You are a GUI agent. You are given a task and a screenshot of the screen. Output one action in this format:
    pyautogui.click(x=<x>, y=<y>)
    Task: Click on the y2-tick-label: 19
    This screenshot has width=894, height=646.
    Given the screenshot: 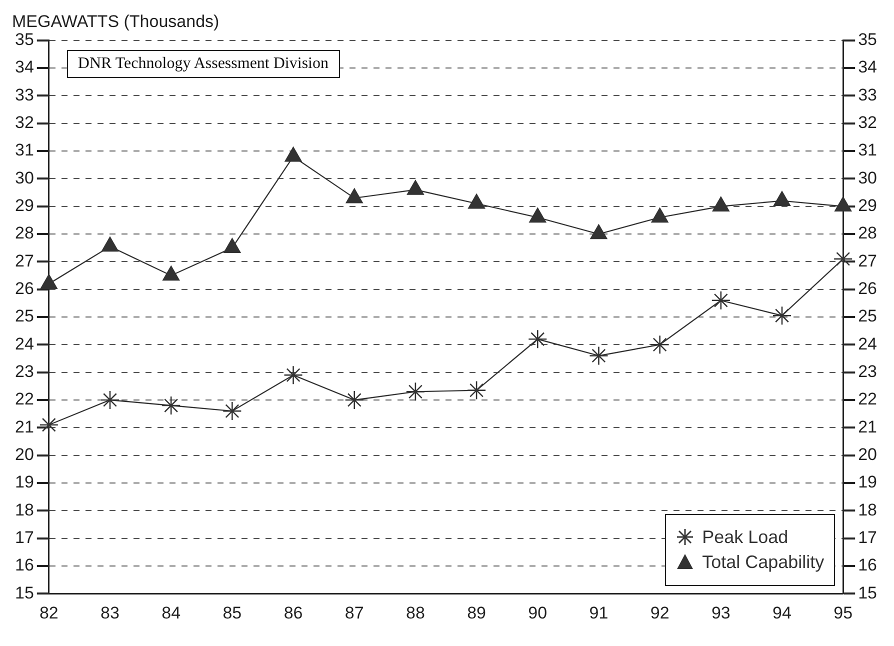 What is the action you would take?
    pyautogui.click(x=868, y=482)
    